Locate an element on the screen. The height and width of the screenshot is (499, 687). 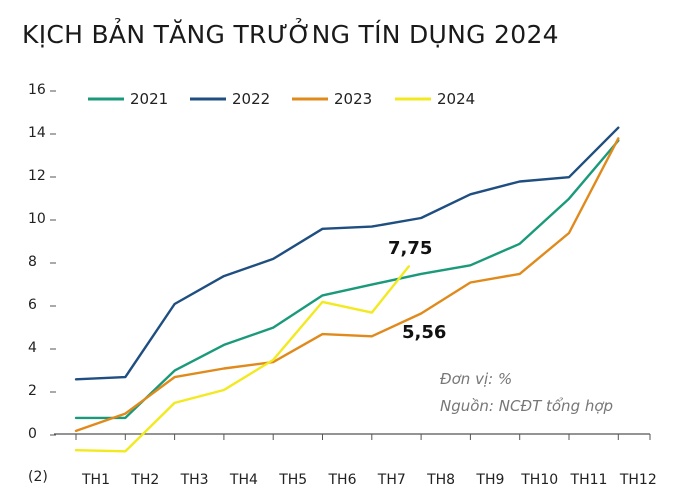
x-tick-label: TH10 is located at coordinates (539, 480).